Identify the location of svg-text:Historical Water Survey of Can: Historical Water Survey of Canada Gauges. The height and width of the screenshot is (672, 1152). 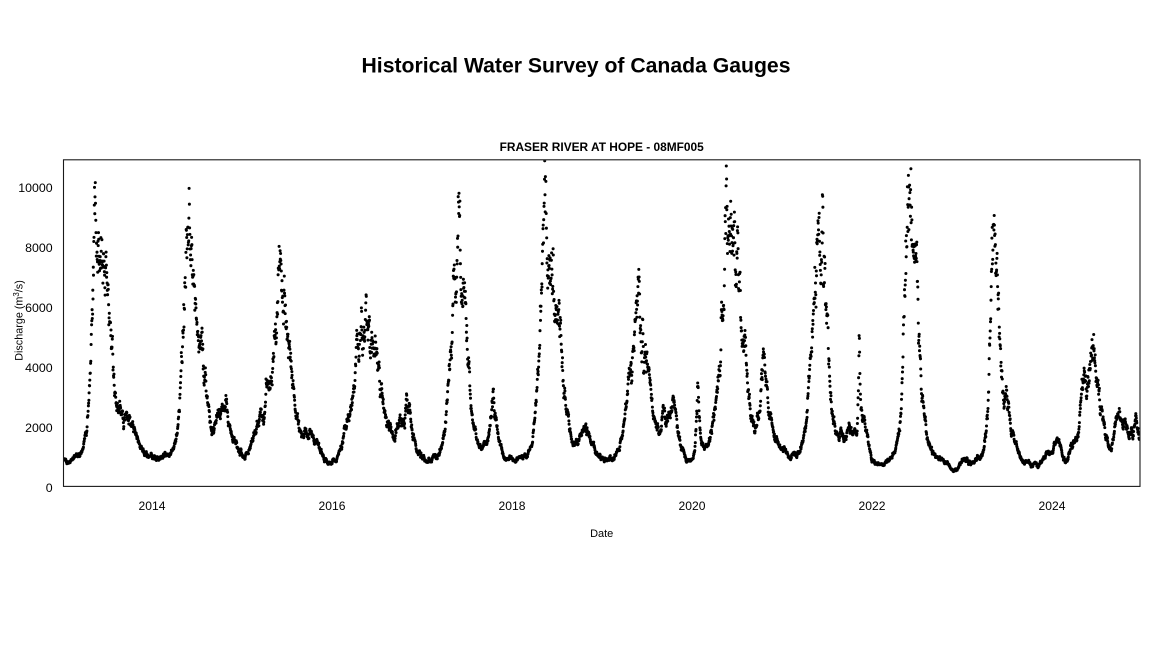
(576, 66).